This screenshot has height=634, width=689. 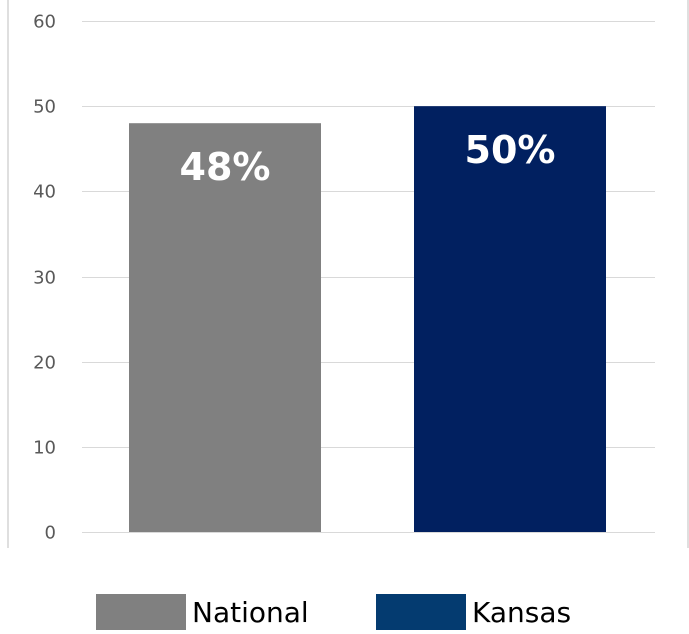 I want to click on legend-item-national: National, so click(x=202, y=612).